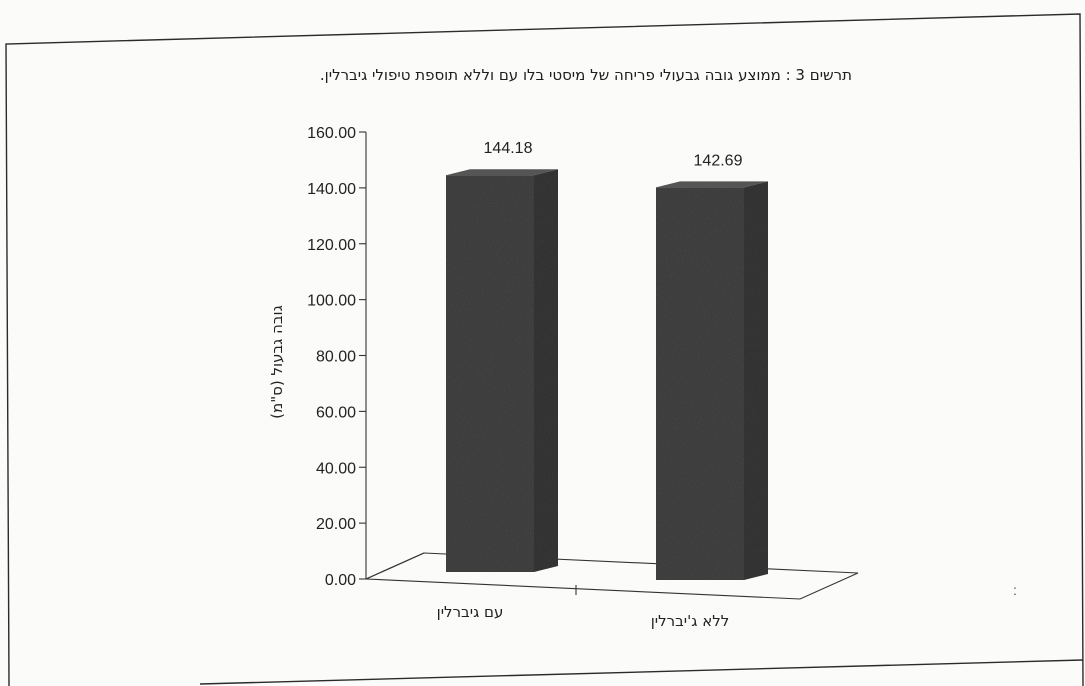  Describe the element at coordinates (277, 362) in the screenshot. I see `y-axis-label: גובה גבעול (ס"מ)` at that location.